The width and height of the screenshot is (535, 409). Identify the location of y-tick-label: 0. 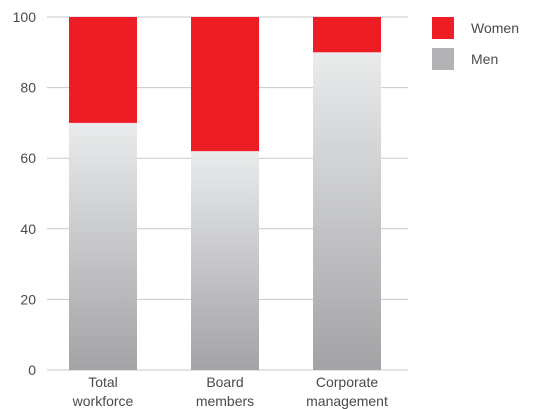
(32, 370).